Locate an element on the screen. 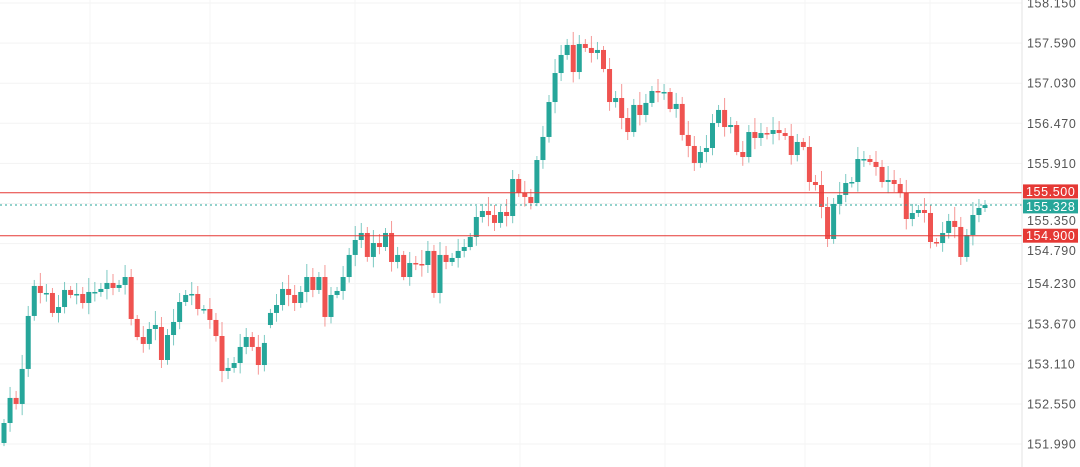  price-level-badge is located at coordinates (1050, 191).